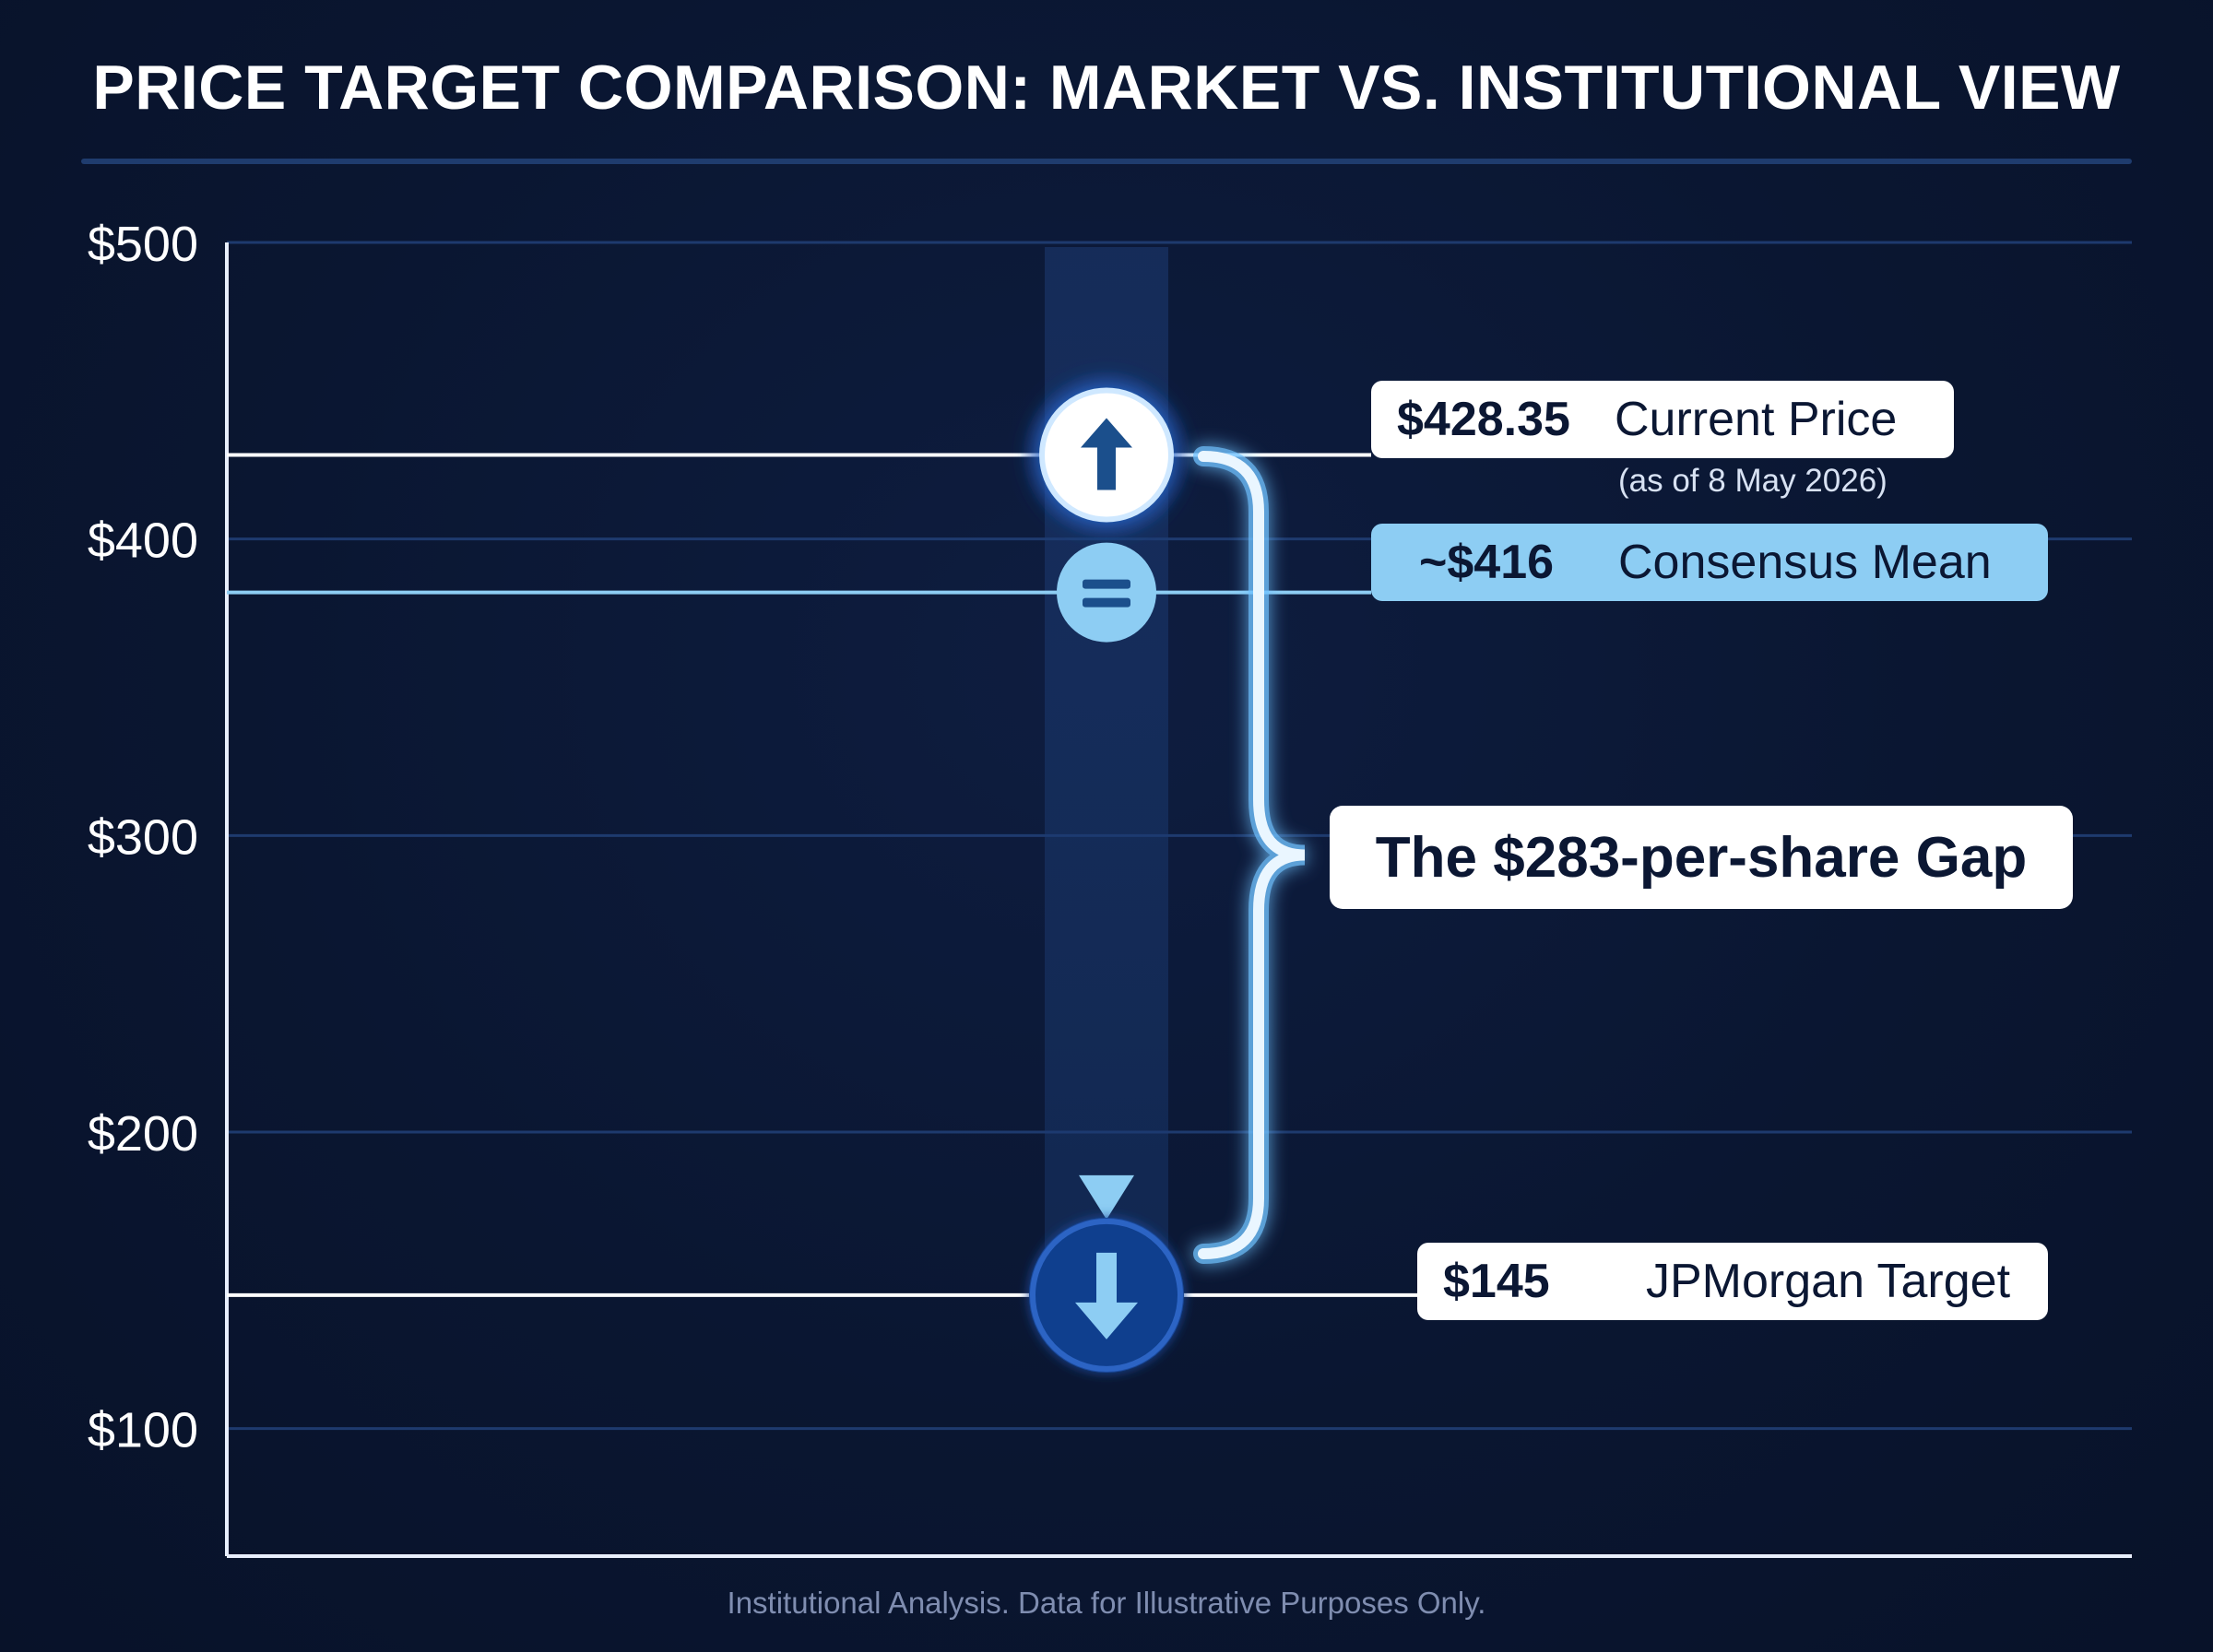 This screenshot has width=2213, height=1652. I want to click on jpmorgan-target-label: $145 JPMorgan Target, so click(1732, 1281).